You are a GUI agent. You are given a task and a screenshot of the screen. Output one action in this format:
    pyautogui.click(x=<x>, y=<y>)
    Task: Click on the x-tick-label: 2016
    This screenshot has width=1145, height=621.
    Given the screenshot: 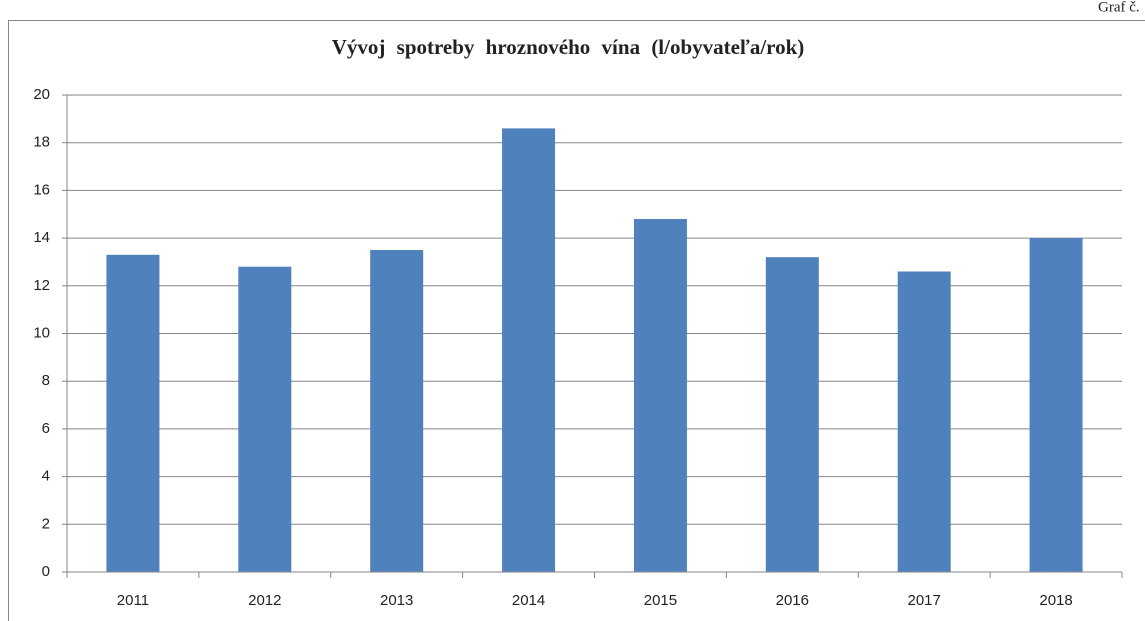 What is the action you would take?
    pyautogui.click(x=792, y=600)
    